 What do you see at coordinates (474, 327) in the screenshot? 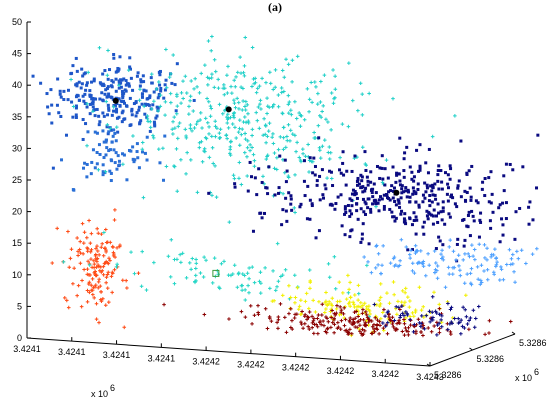
I see `point-s9` at bounding box center [474, 327].